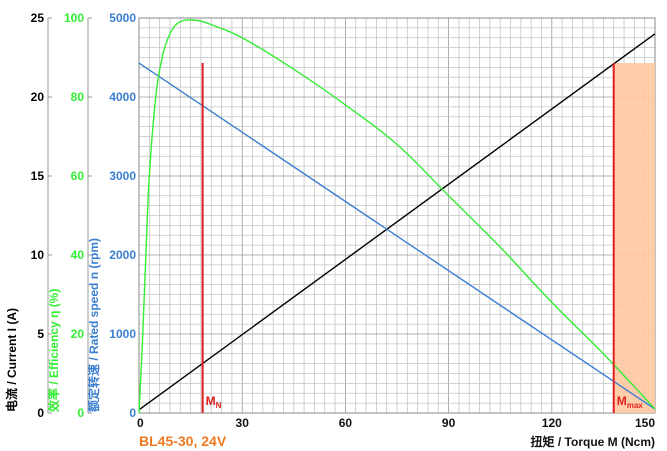 Image resolution: width=667 pixels, height=451 pixels. What do you see at coordinates (78, 255) in the screenshot?
I see `efficiency-tick-label: 40` at bounding box center [78, 255].